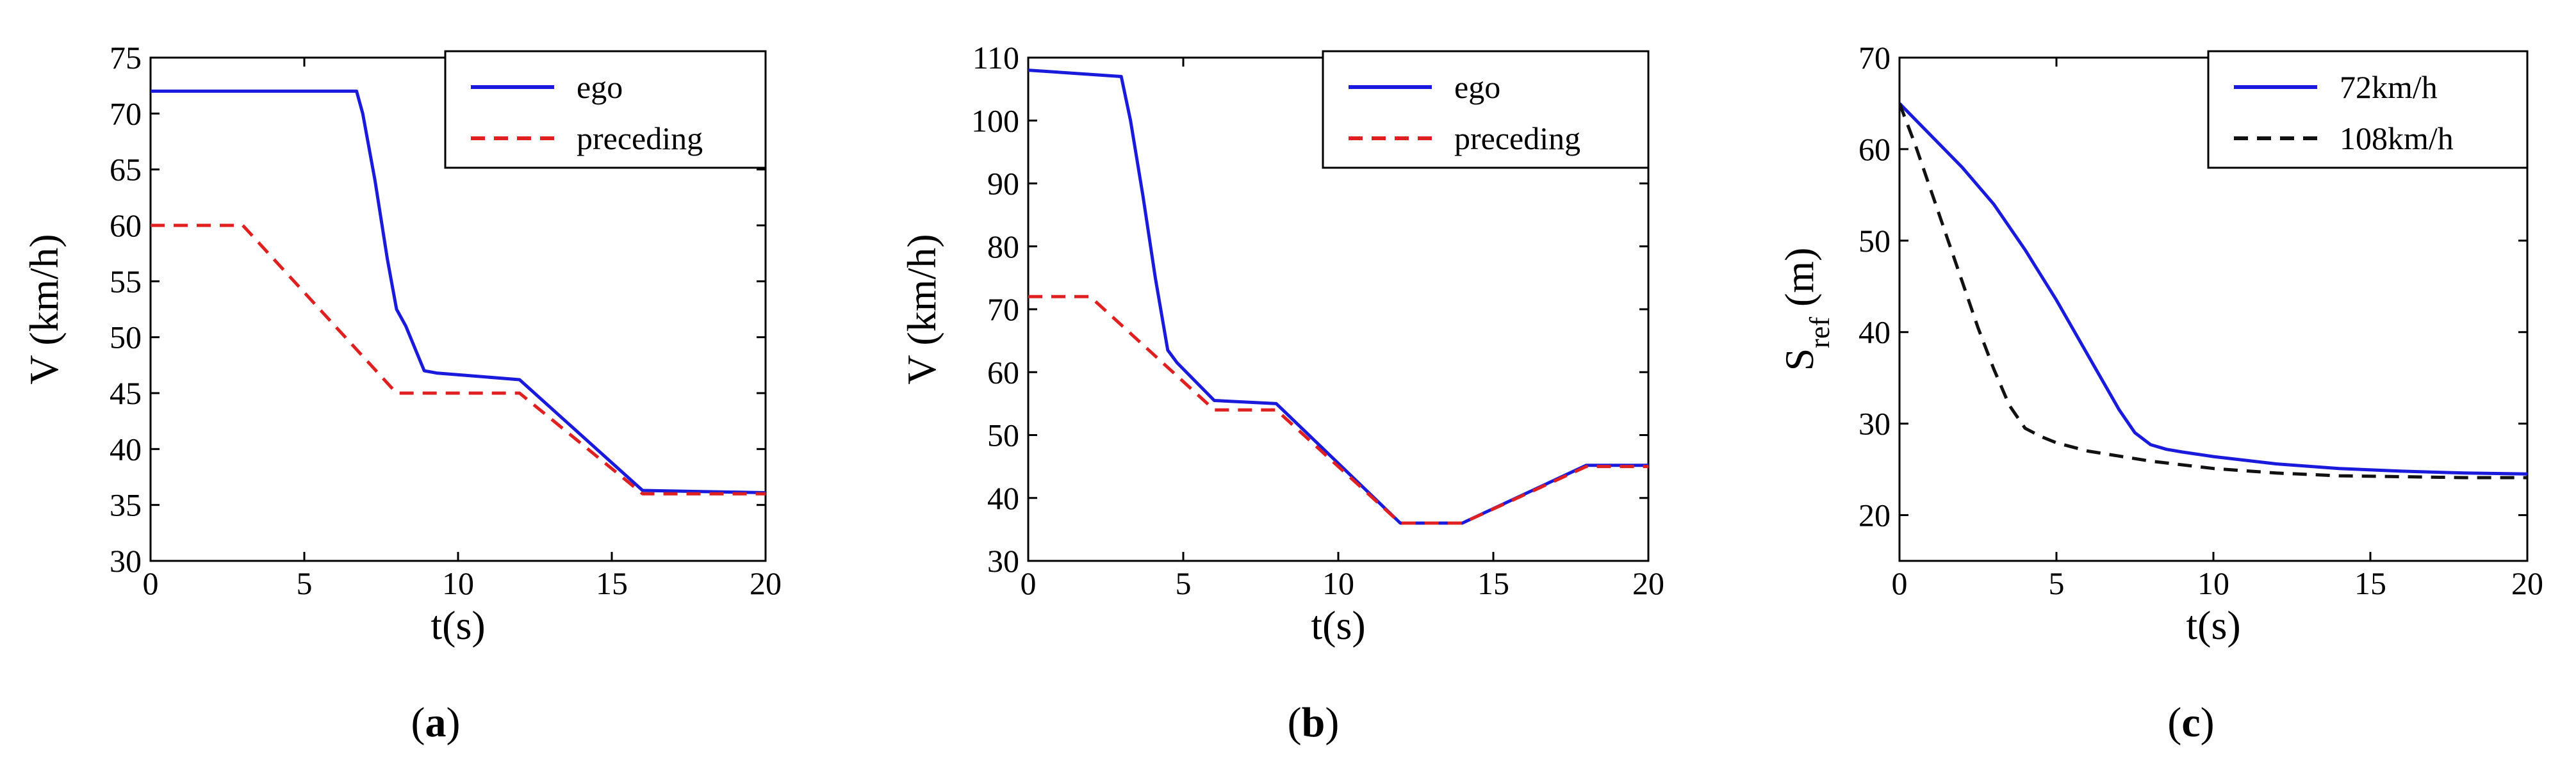 The image size is (2576, 760). I want to click on y-axis-label: Sref (m), so click(1805, 309).